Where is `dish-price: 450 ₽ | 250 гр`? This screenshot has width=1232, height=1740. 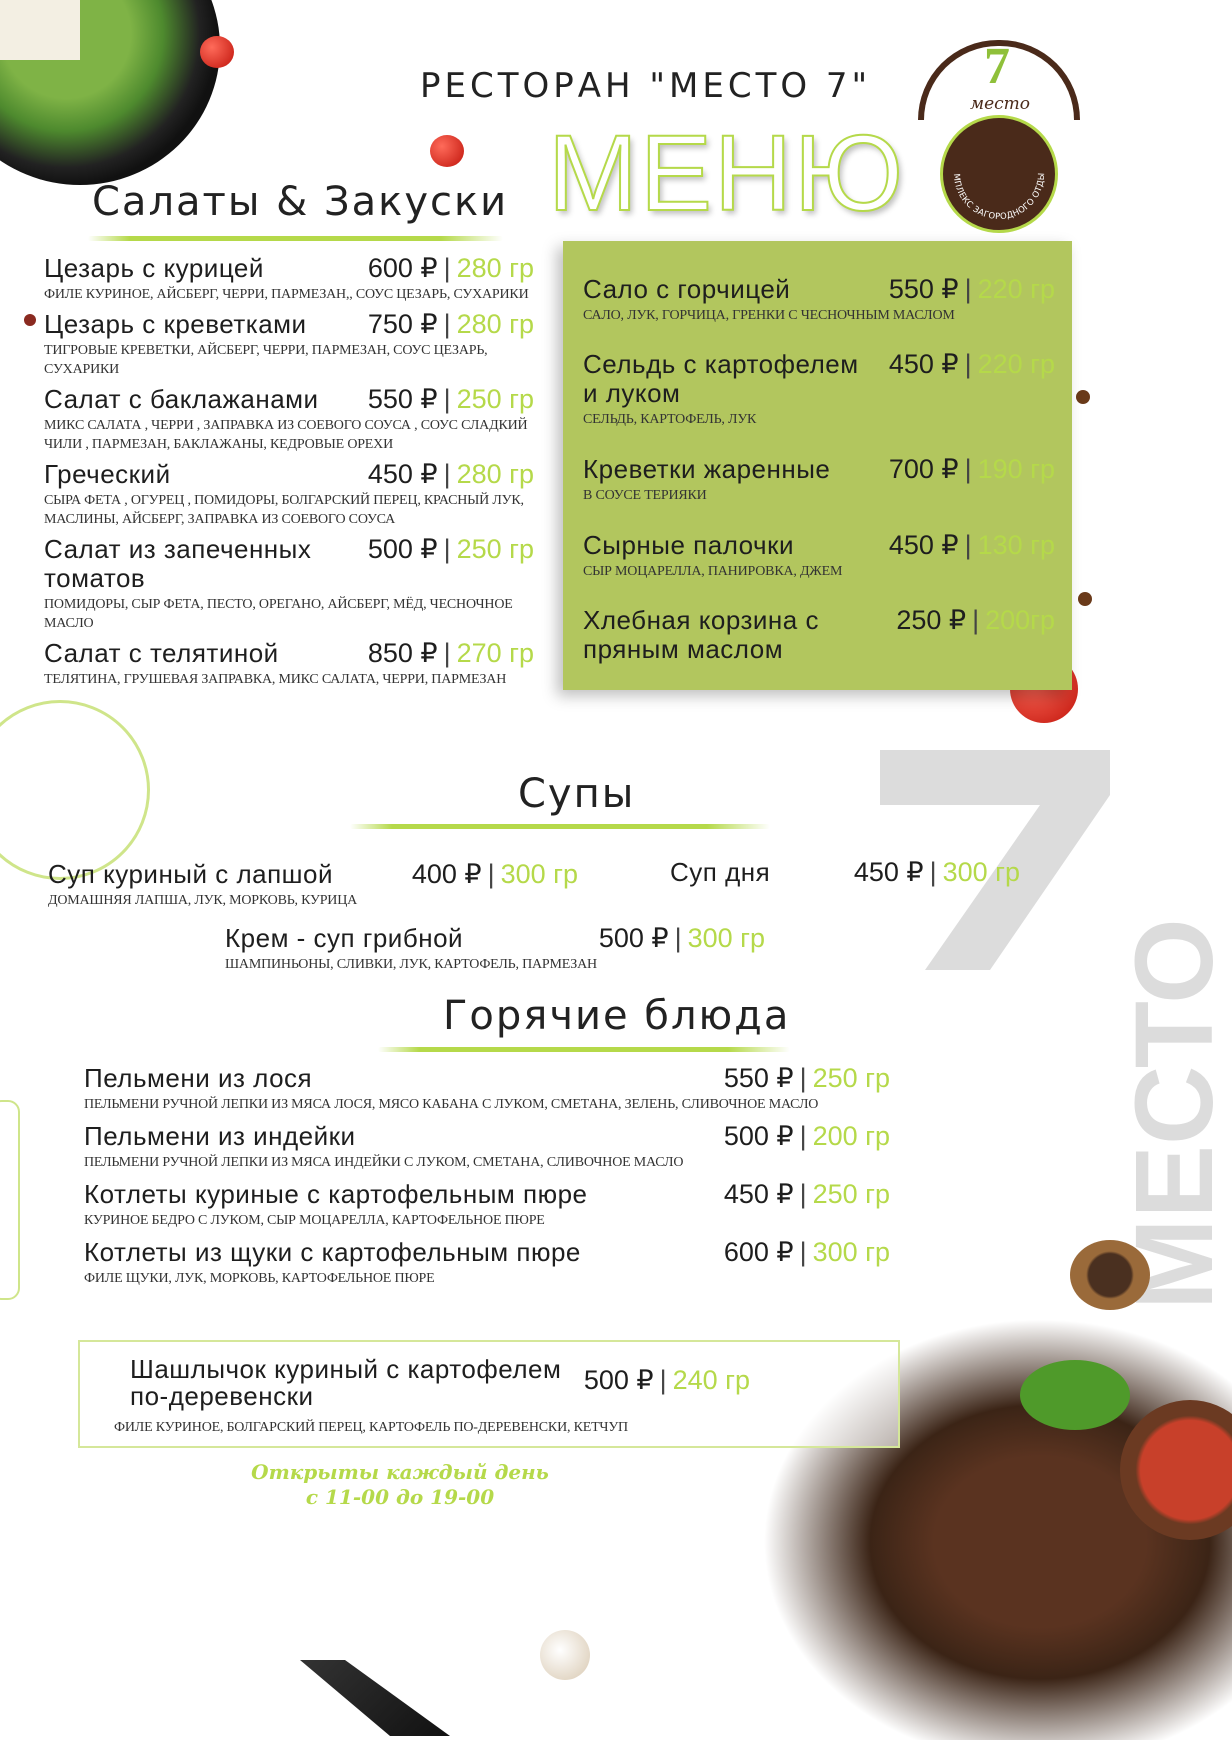
dish-price: 450 ₽ | 250 гр is located at coordinates (807, 1194).